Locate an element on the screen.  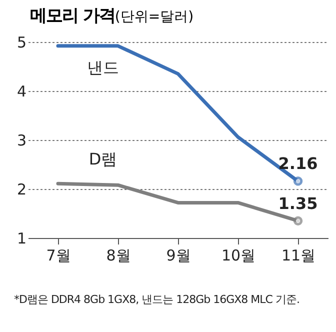
y-tick-label: 5 is located at coordinates (21, 43).